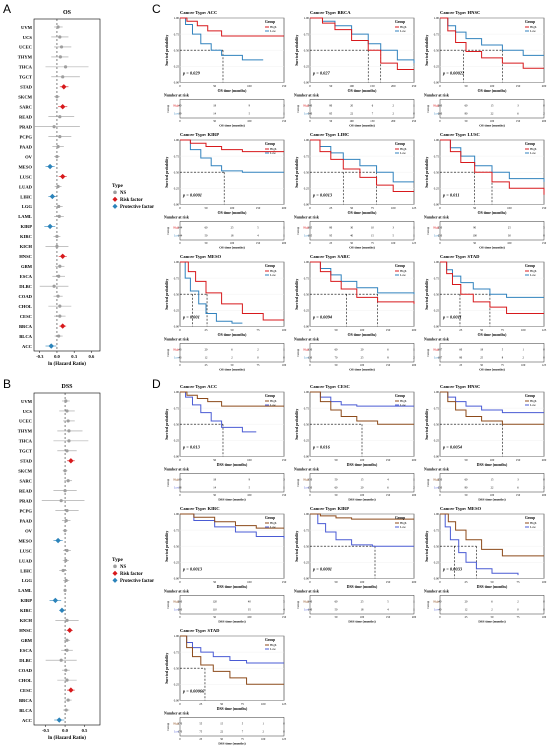  Describe the element at coordinates (258, 349) in the screenshot. I see `km-os-6-risk-value: 2` at that location.